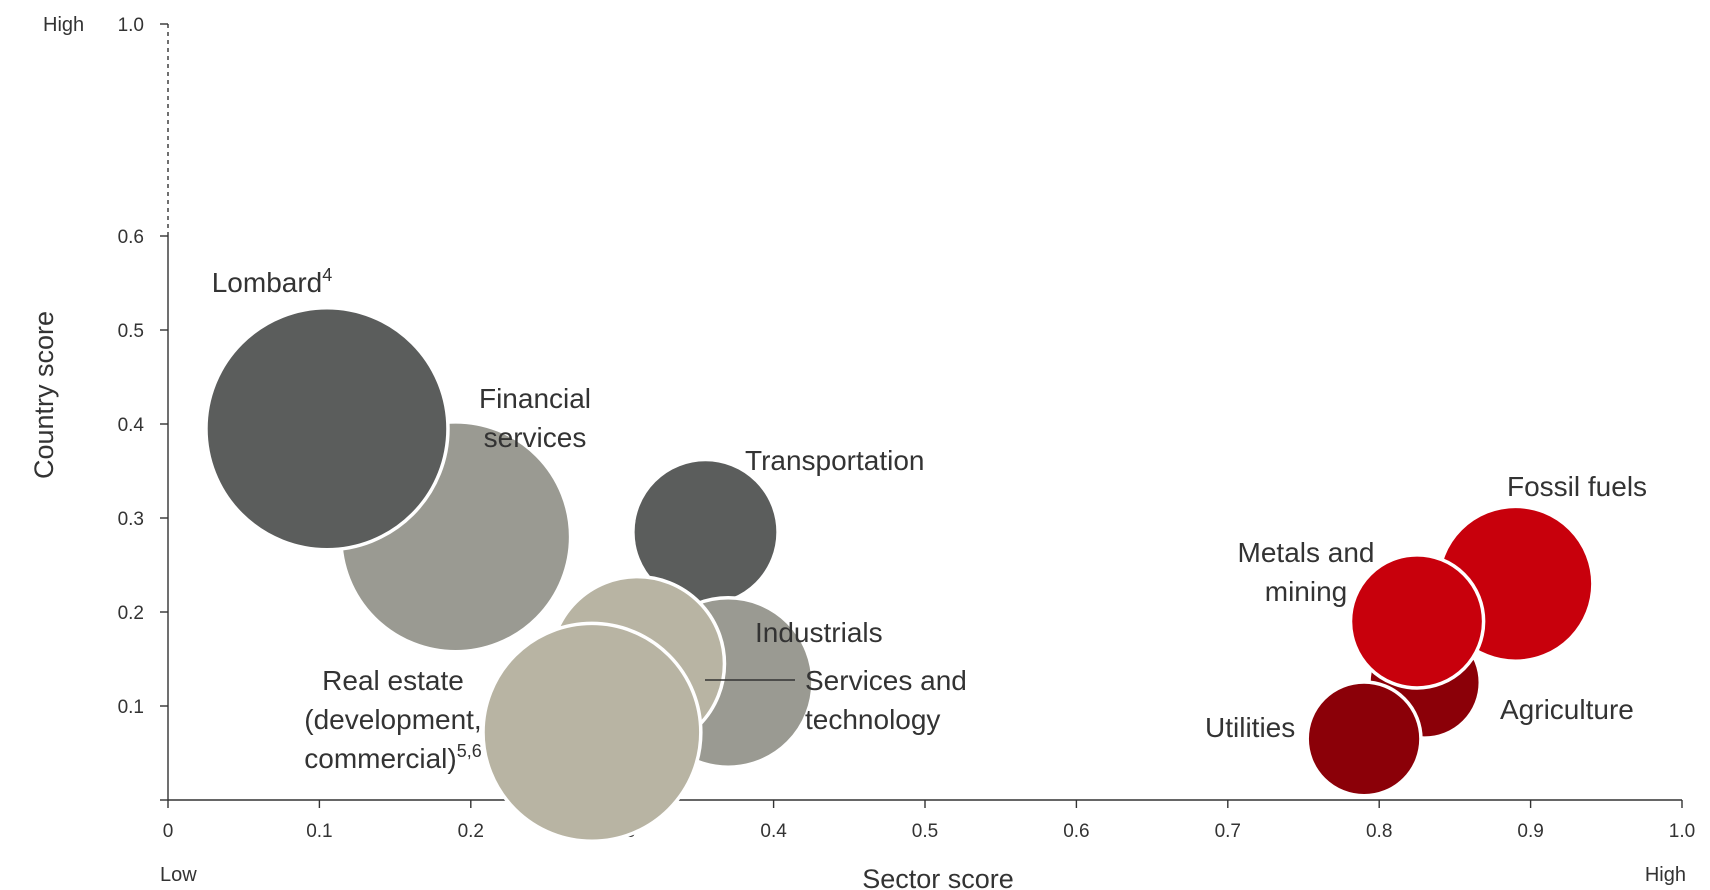 This screenshot has width=1710, height=890. I want to click on bubble-real-estate-development-commercial, so click(592, 732).